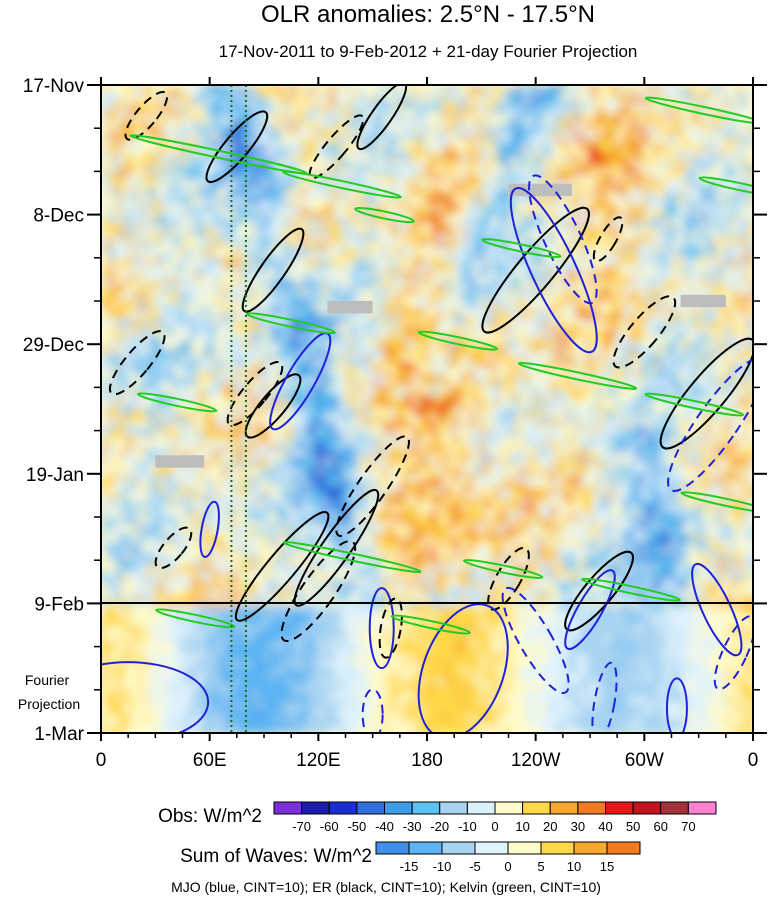 This screenshot has height=899, width=771. Describe the element at coordinates (356, 826) in the screenshot. I see `colorbar-level-label: -50` at that location.